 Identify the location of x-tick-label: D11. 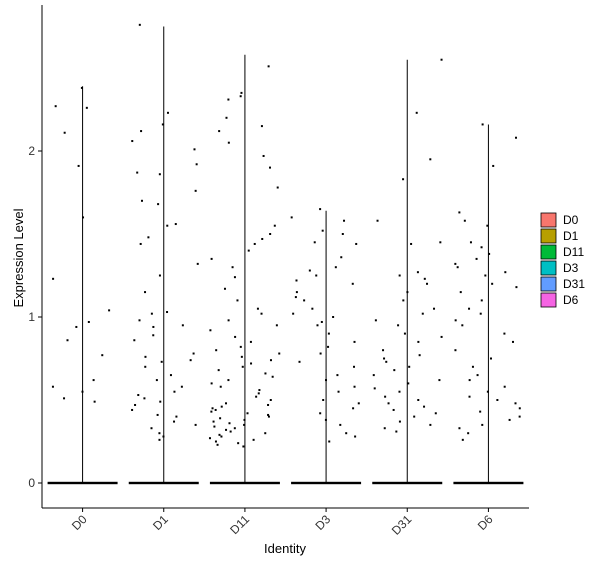
(239, 524).